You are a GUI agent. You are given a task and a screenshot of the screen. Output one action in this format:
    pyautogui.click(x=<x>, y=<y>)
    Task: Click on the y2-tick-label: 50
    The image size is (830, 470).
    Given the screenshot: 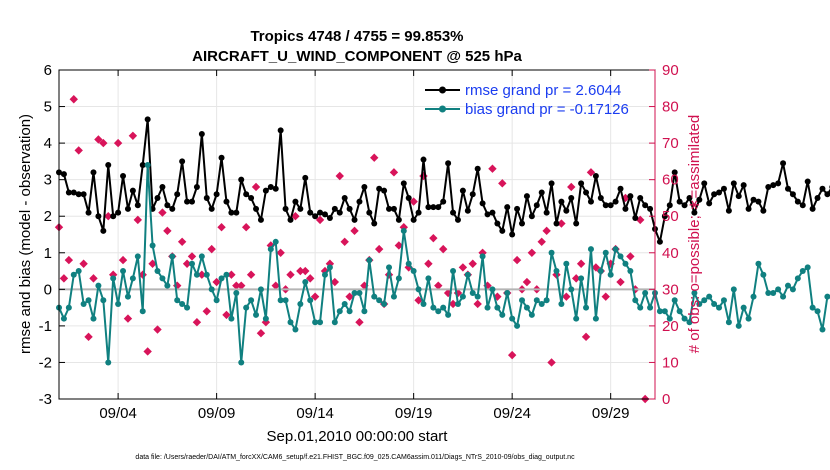 What is the action you would take?
    pyautogui.click(x=670, y=216)
    